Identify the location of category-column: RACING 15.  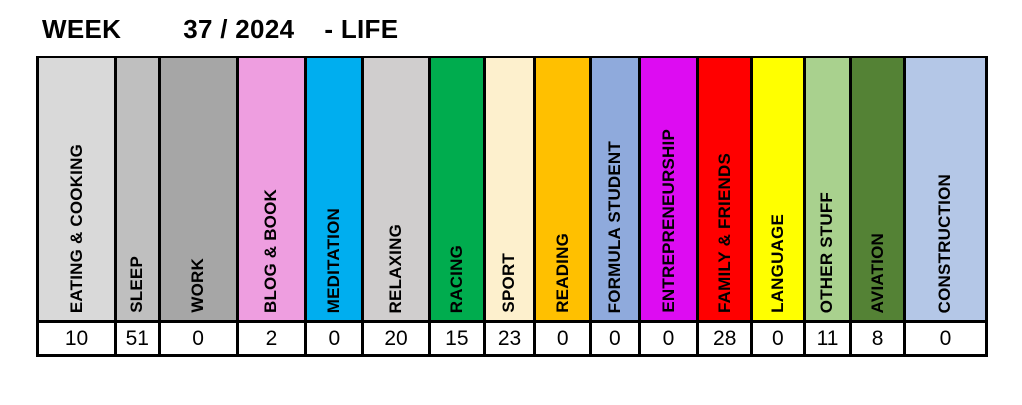
(456, 206).